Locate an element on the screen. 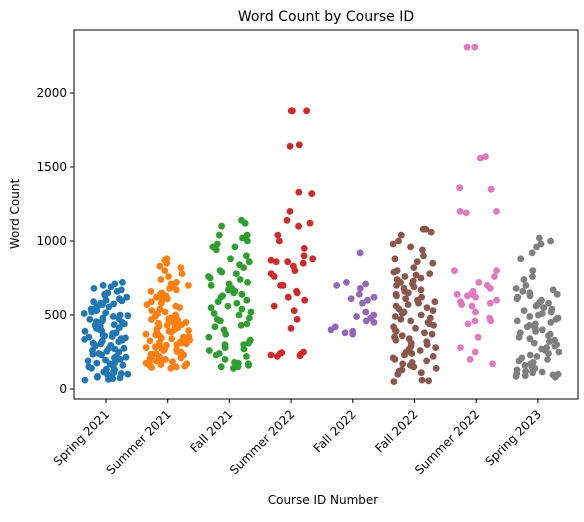  x-axis-label: Course ID Number is located at coordinates (323, 500).